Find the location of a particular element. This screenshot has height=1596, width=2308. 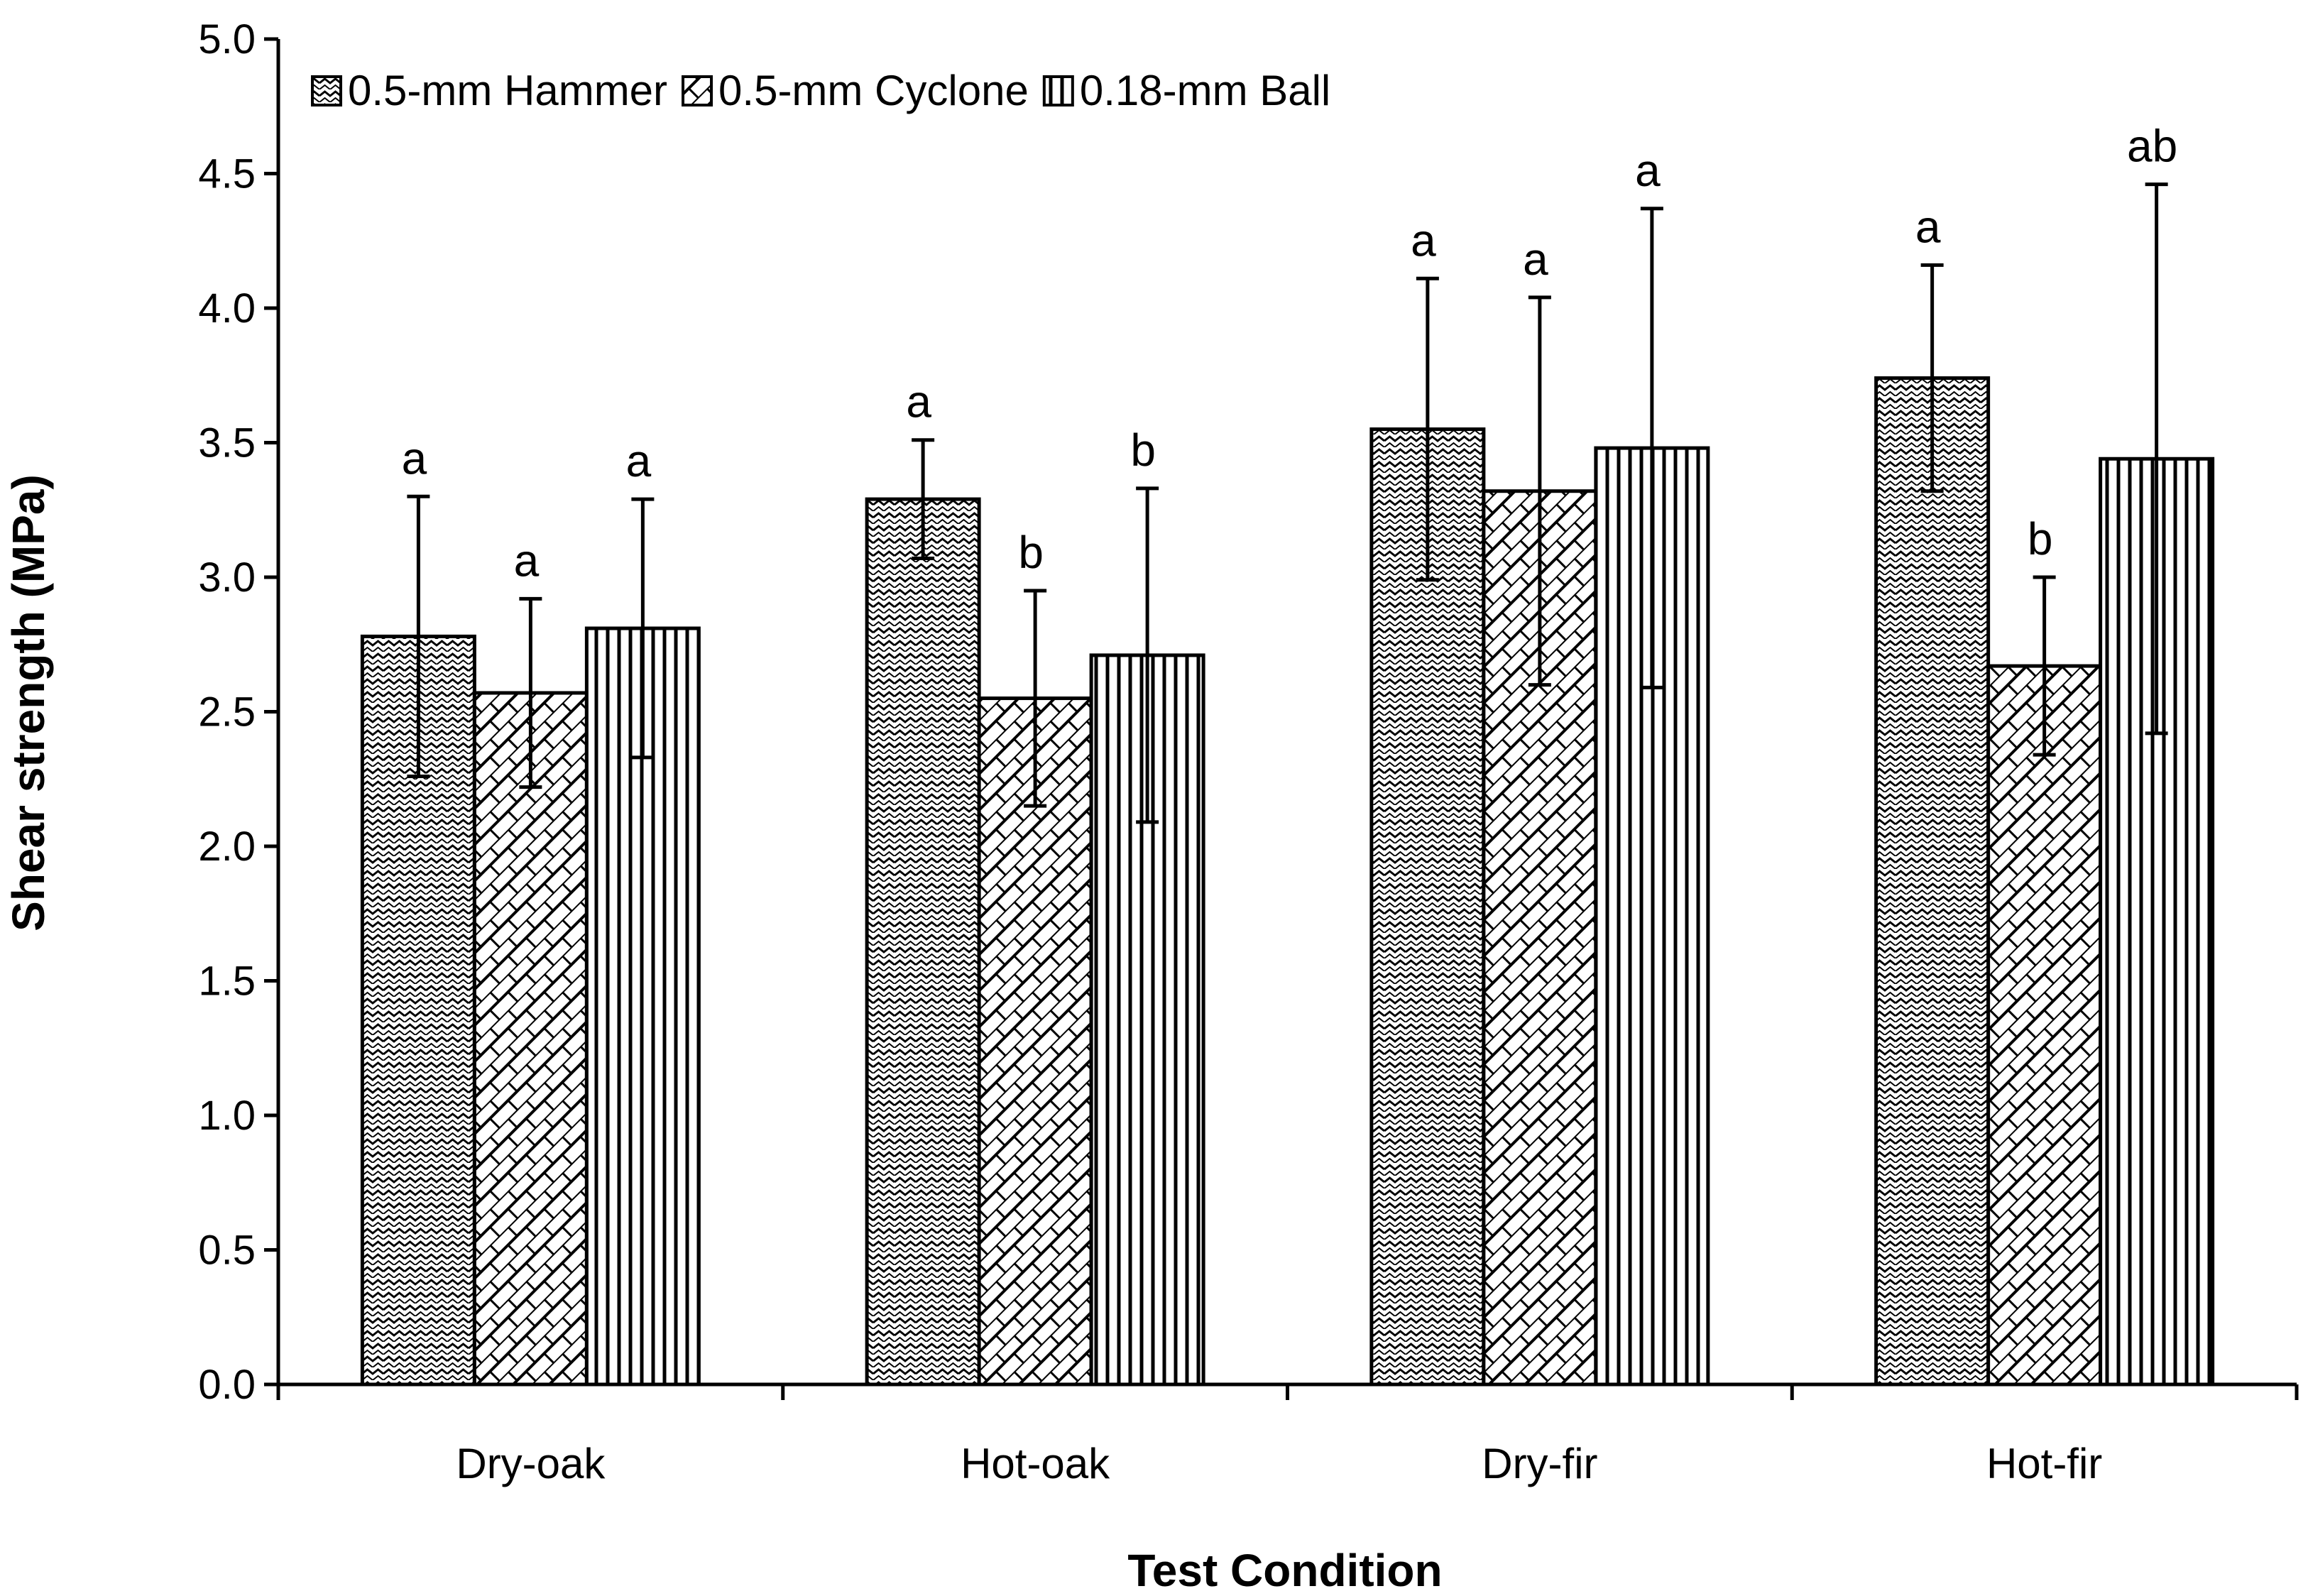

y-tick-label: 0.0 is located at coordinates (227, 1385).